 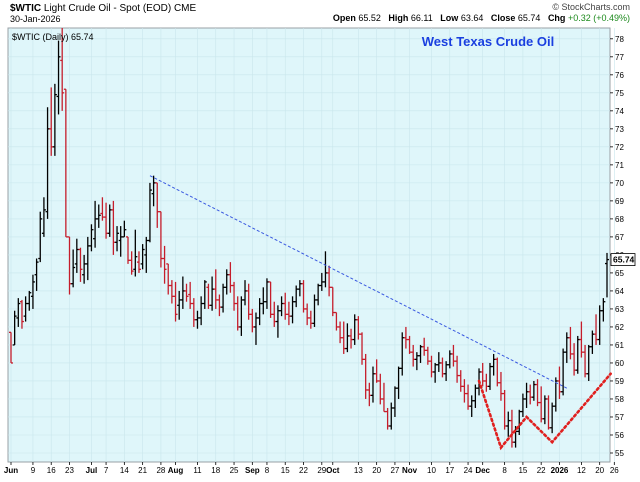 What do you see at coordinates (529, 18) in the screenshot?
I see `close-value: 65.74` at bounding box center [529, 18].